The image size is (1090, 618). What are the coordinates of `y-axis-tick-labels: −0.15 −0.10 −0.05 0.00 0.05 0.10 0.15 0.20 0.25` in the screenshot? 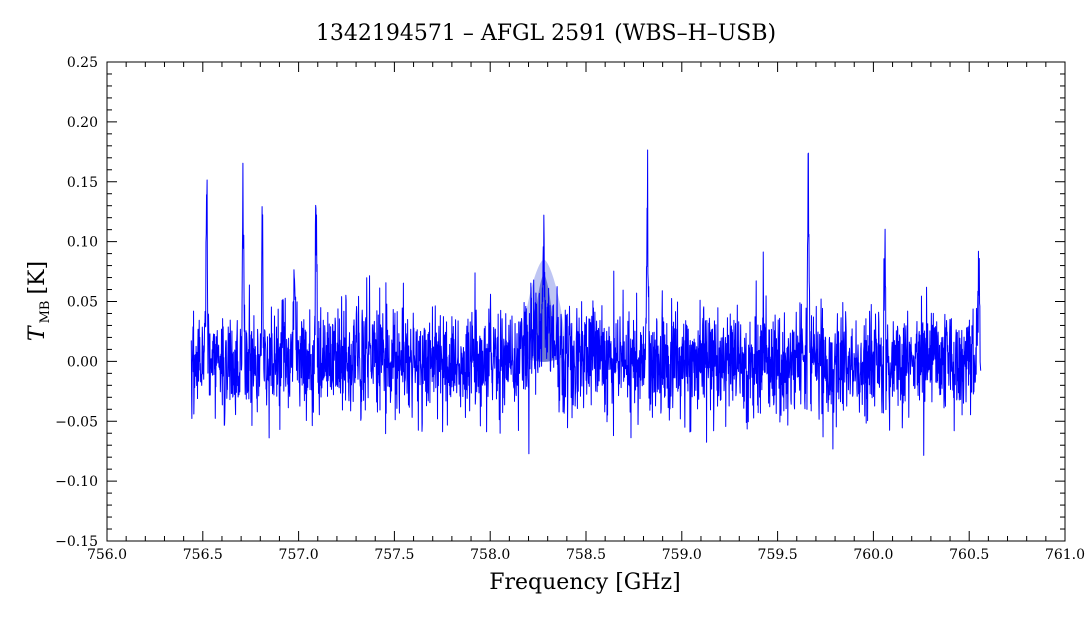 It's located at (76, 302).